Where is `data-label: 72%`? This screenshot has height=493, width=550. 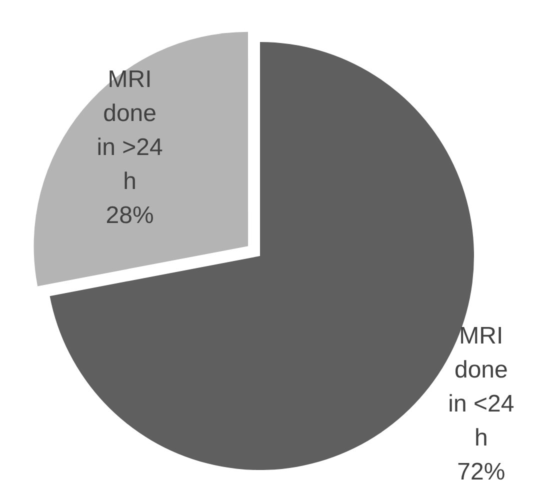 data-label: 72% is located at coordinates (481, 472).